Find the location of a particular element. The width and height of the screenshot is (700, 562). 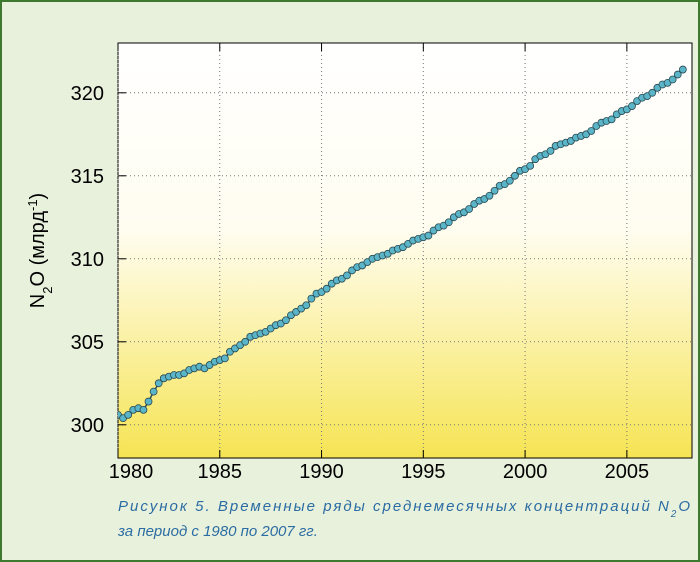

y-tick-label: 320 is located at coordinates (87, 94).